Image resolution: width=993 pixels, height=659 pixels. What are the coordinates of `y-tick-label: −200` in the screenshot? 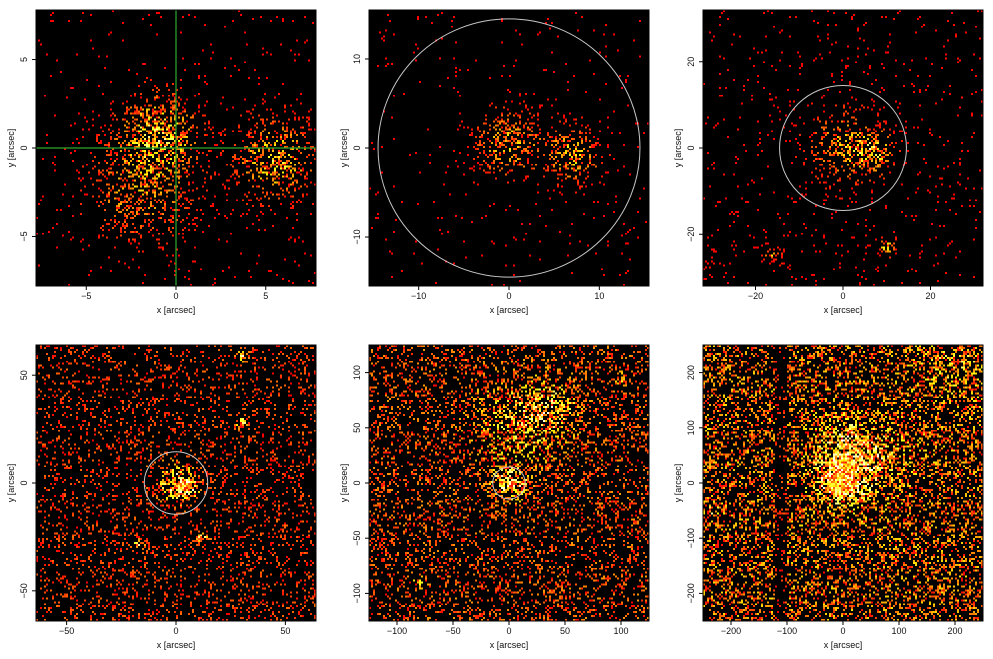 It's located at (691, 593).